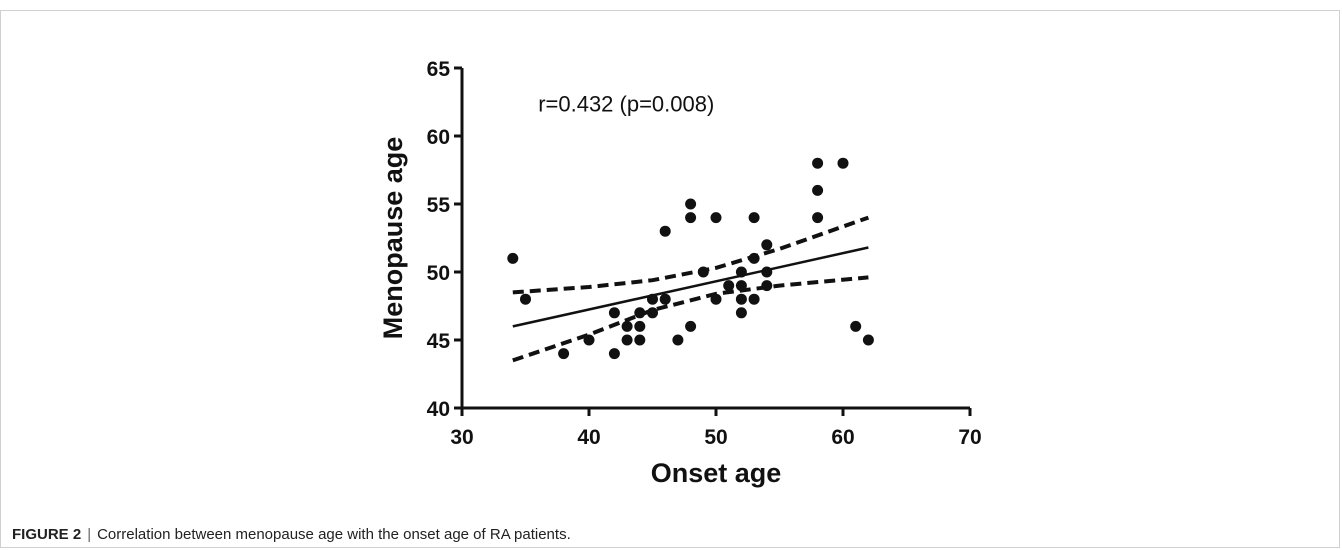  What do you see at coordinates (393, 238) in the screenshot?
I see `y-axis-title: Menopause age` at bounding box center [393, 238].